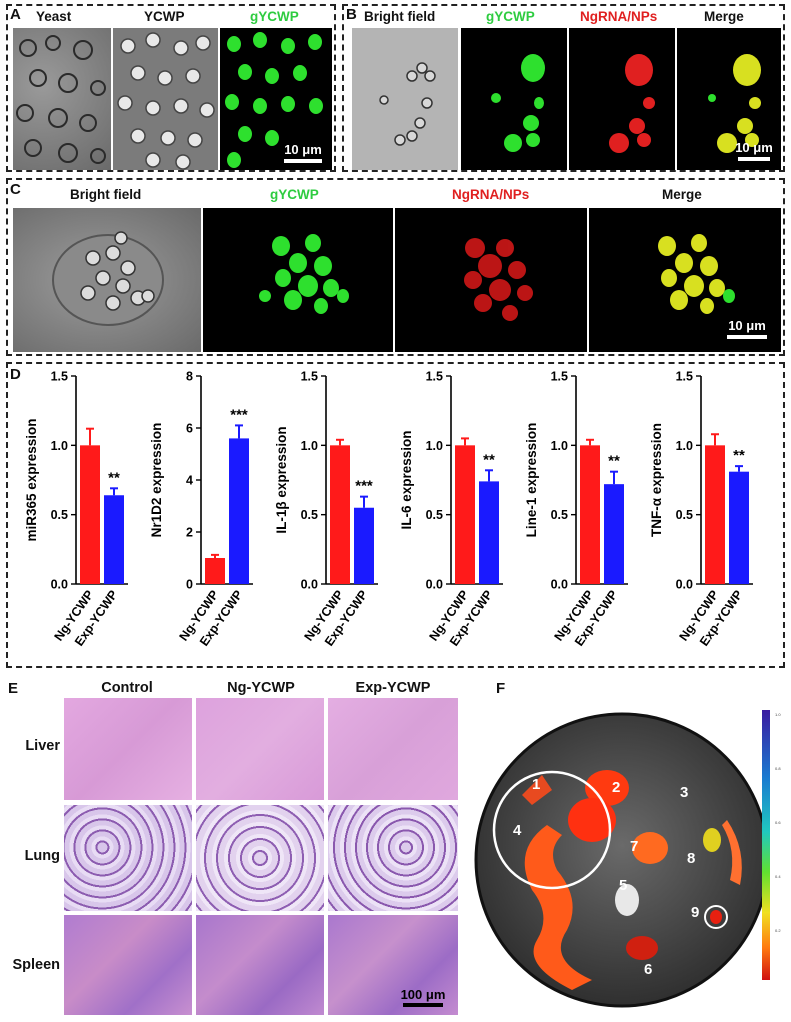 The height and width of the screenshot is (1022, 791). I want to click on c-brightfield-cells, so click(108, 278).